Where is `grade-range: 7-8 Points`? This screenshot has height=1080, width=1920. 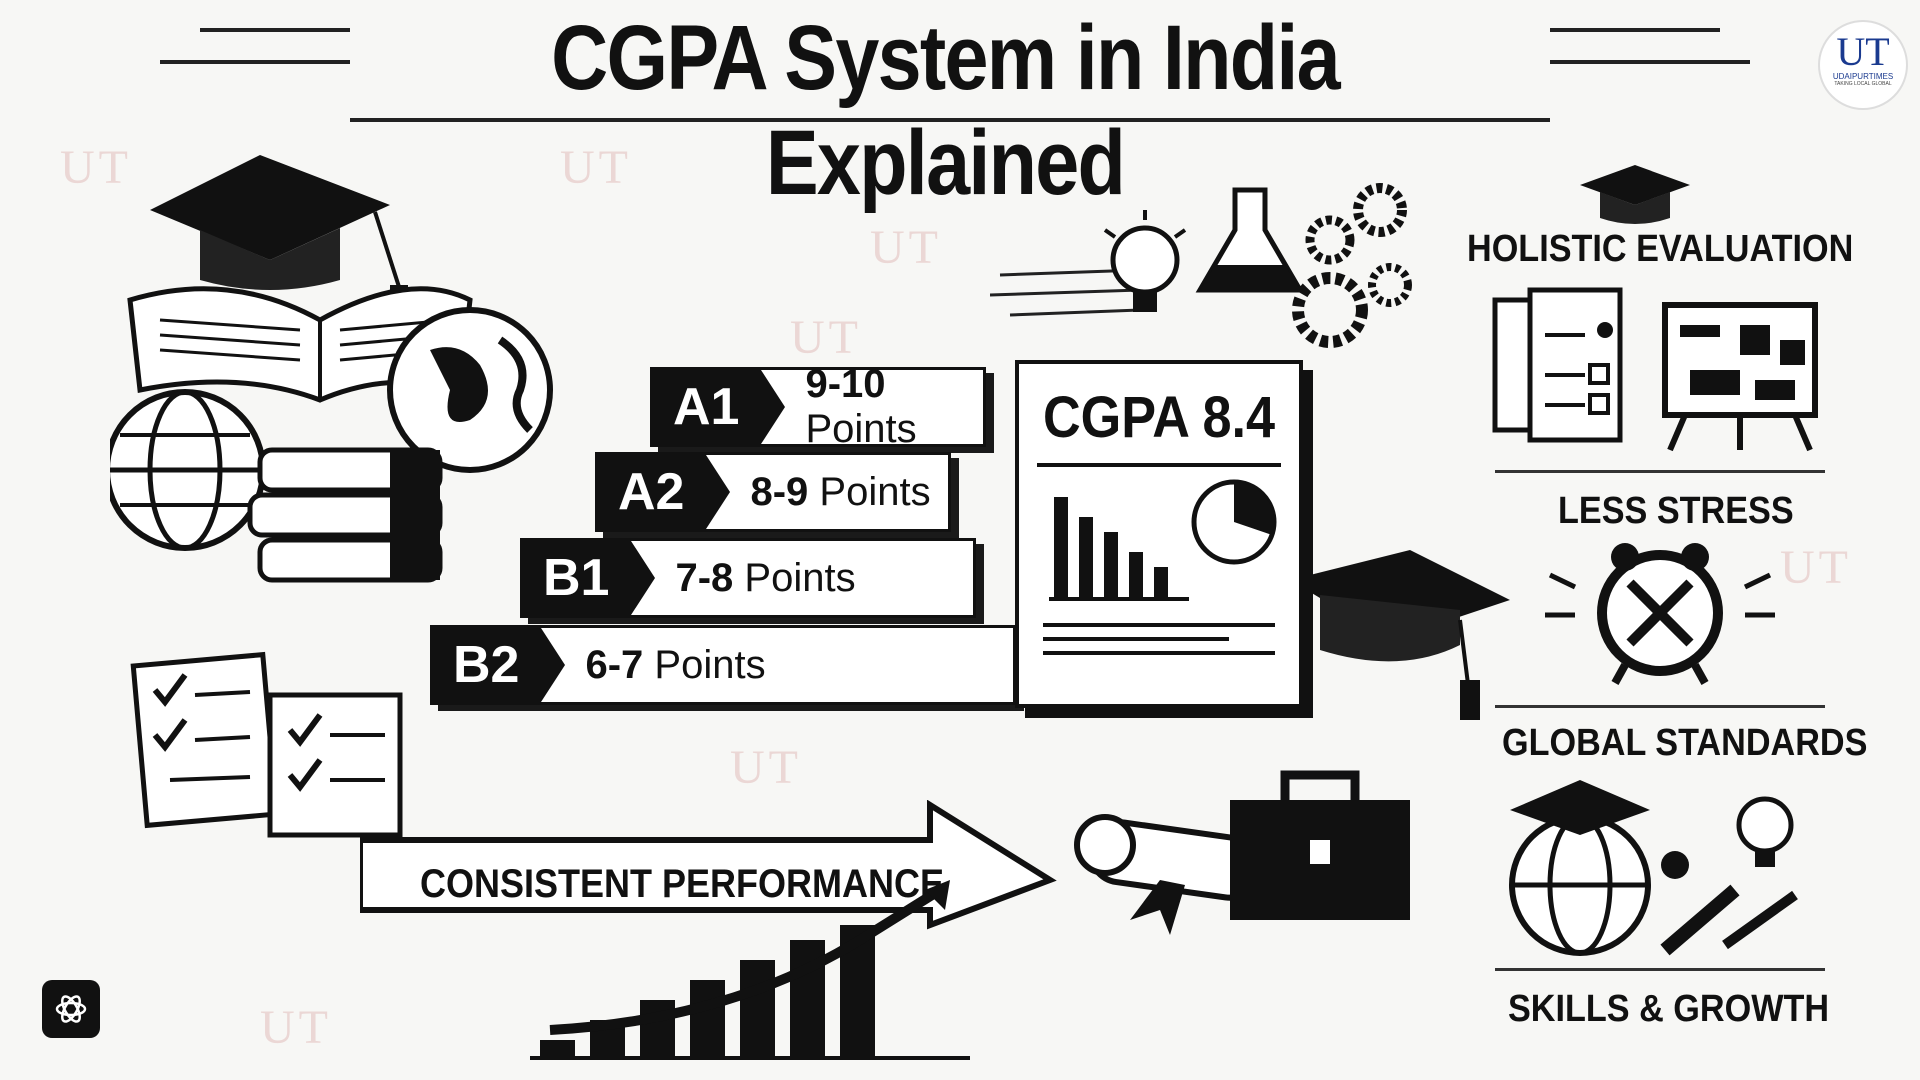 grade-range: 7-8 Points is located at coordinates (765, 577).